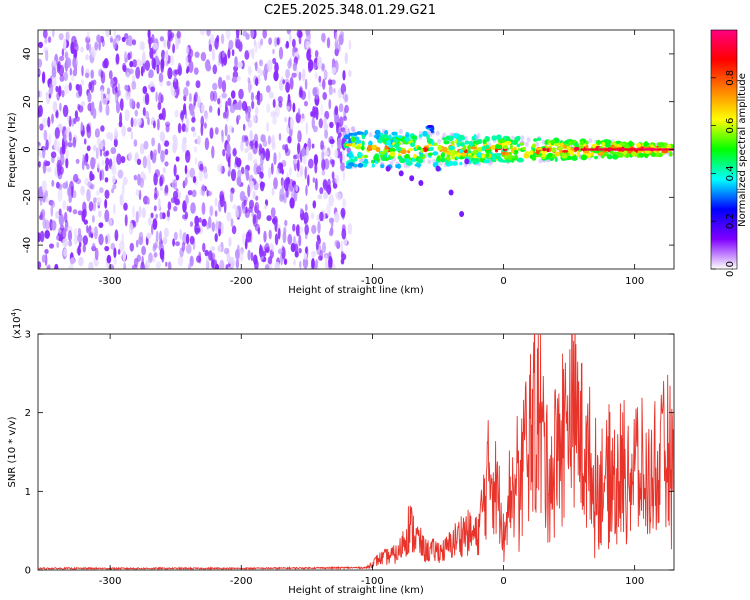  Describe the element at coordinates (439, 141) in the screenshot. I see `halo-cell` at that location.